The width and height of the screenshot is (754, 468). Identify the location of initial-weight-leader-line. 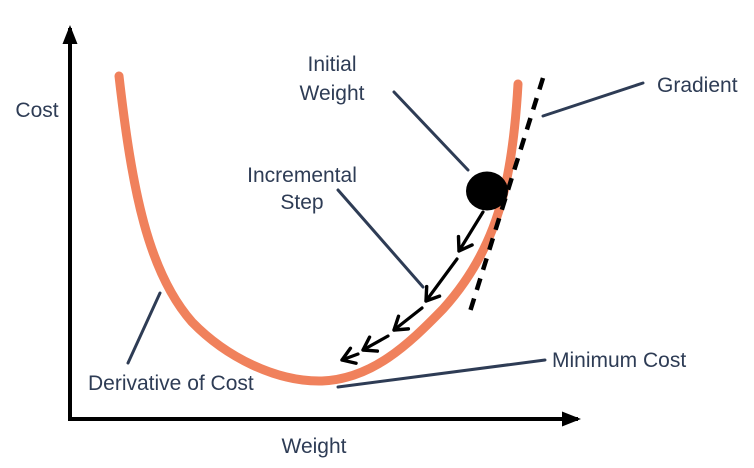
(431, 131).